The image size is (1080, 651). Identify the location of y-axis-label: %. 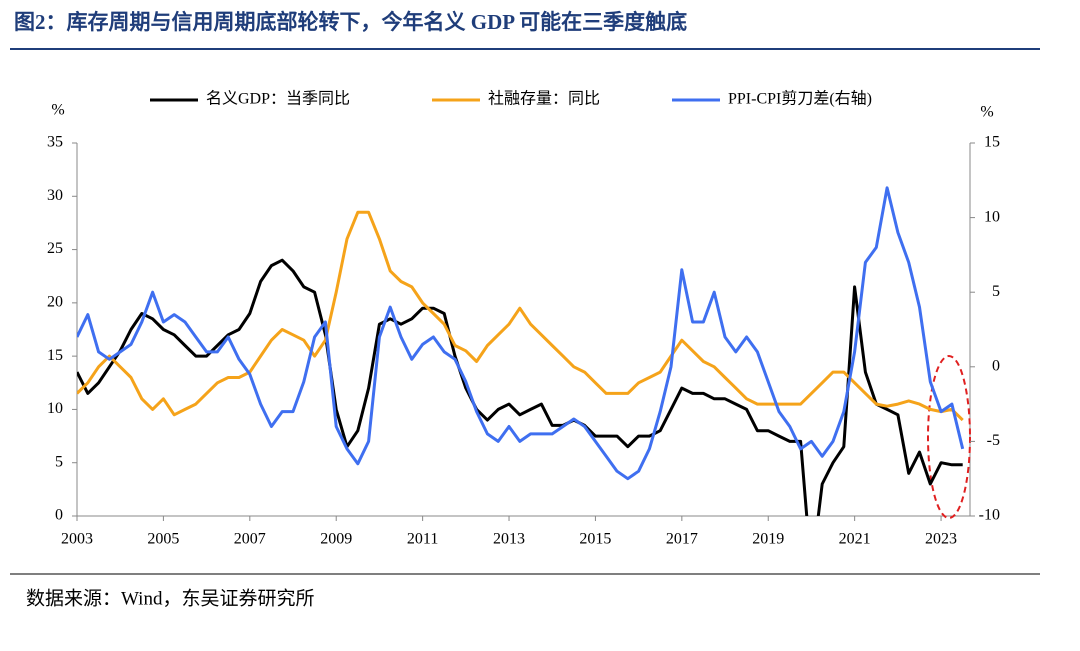
(57, 110).